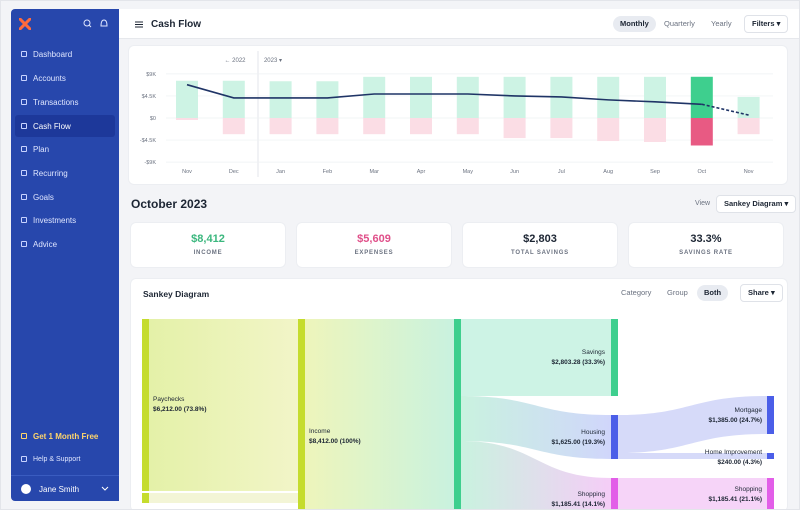 This screenshot has width=800, height=510. I want to click on nav-item: Cash Flow, so click(65, 126).